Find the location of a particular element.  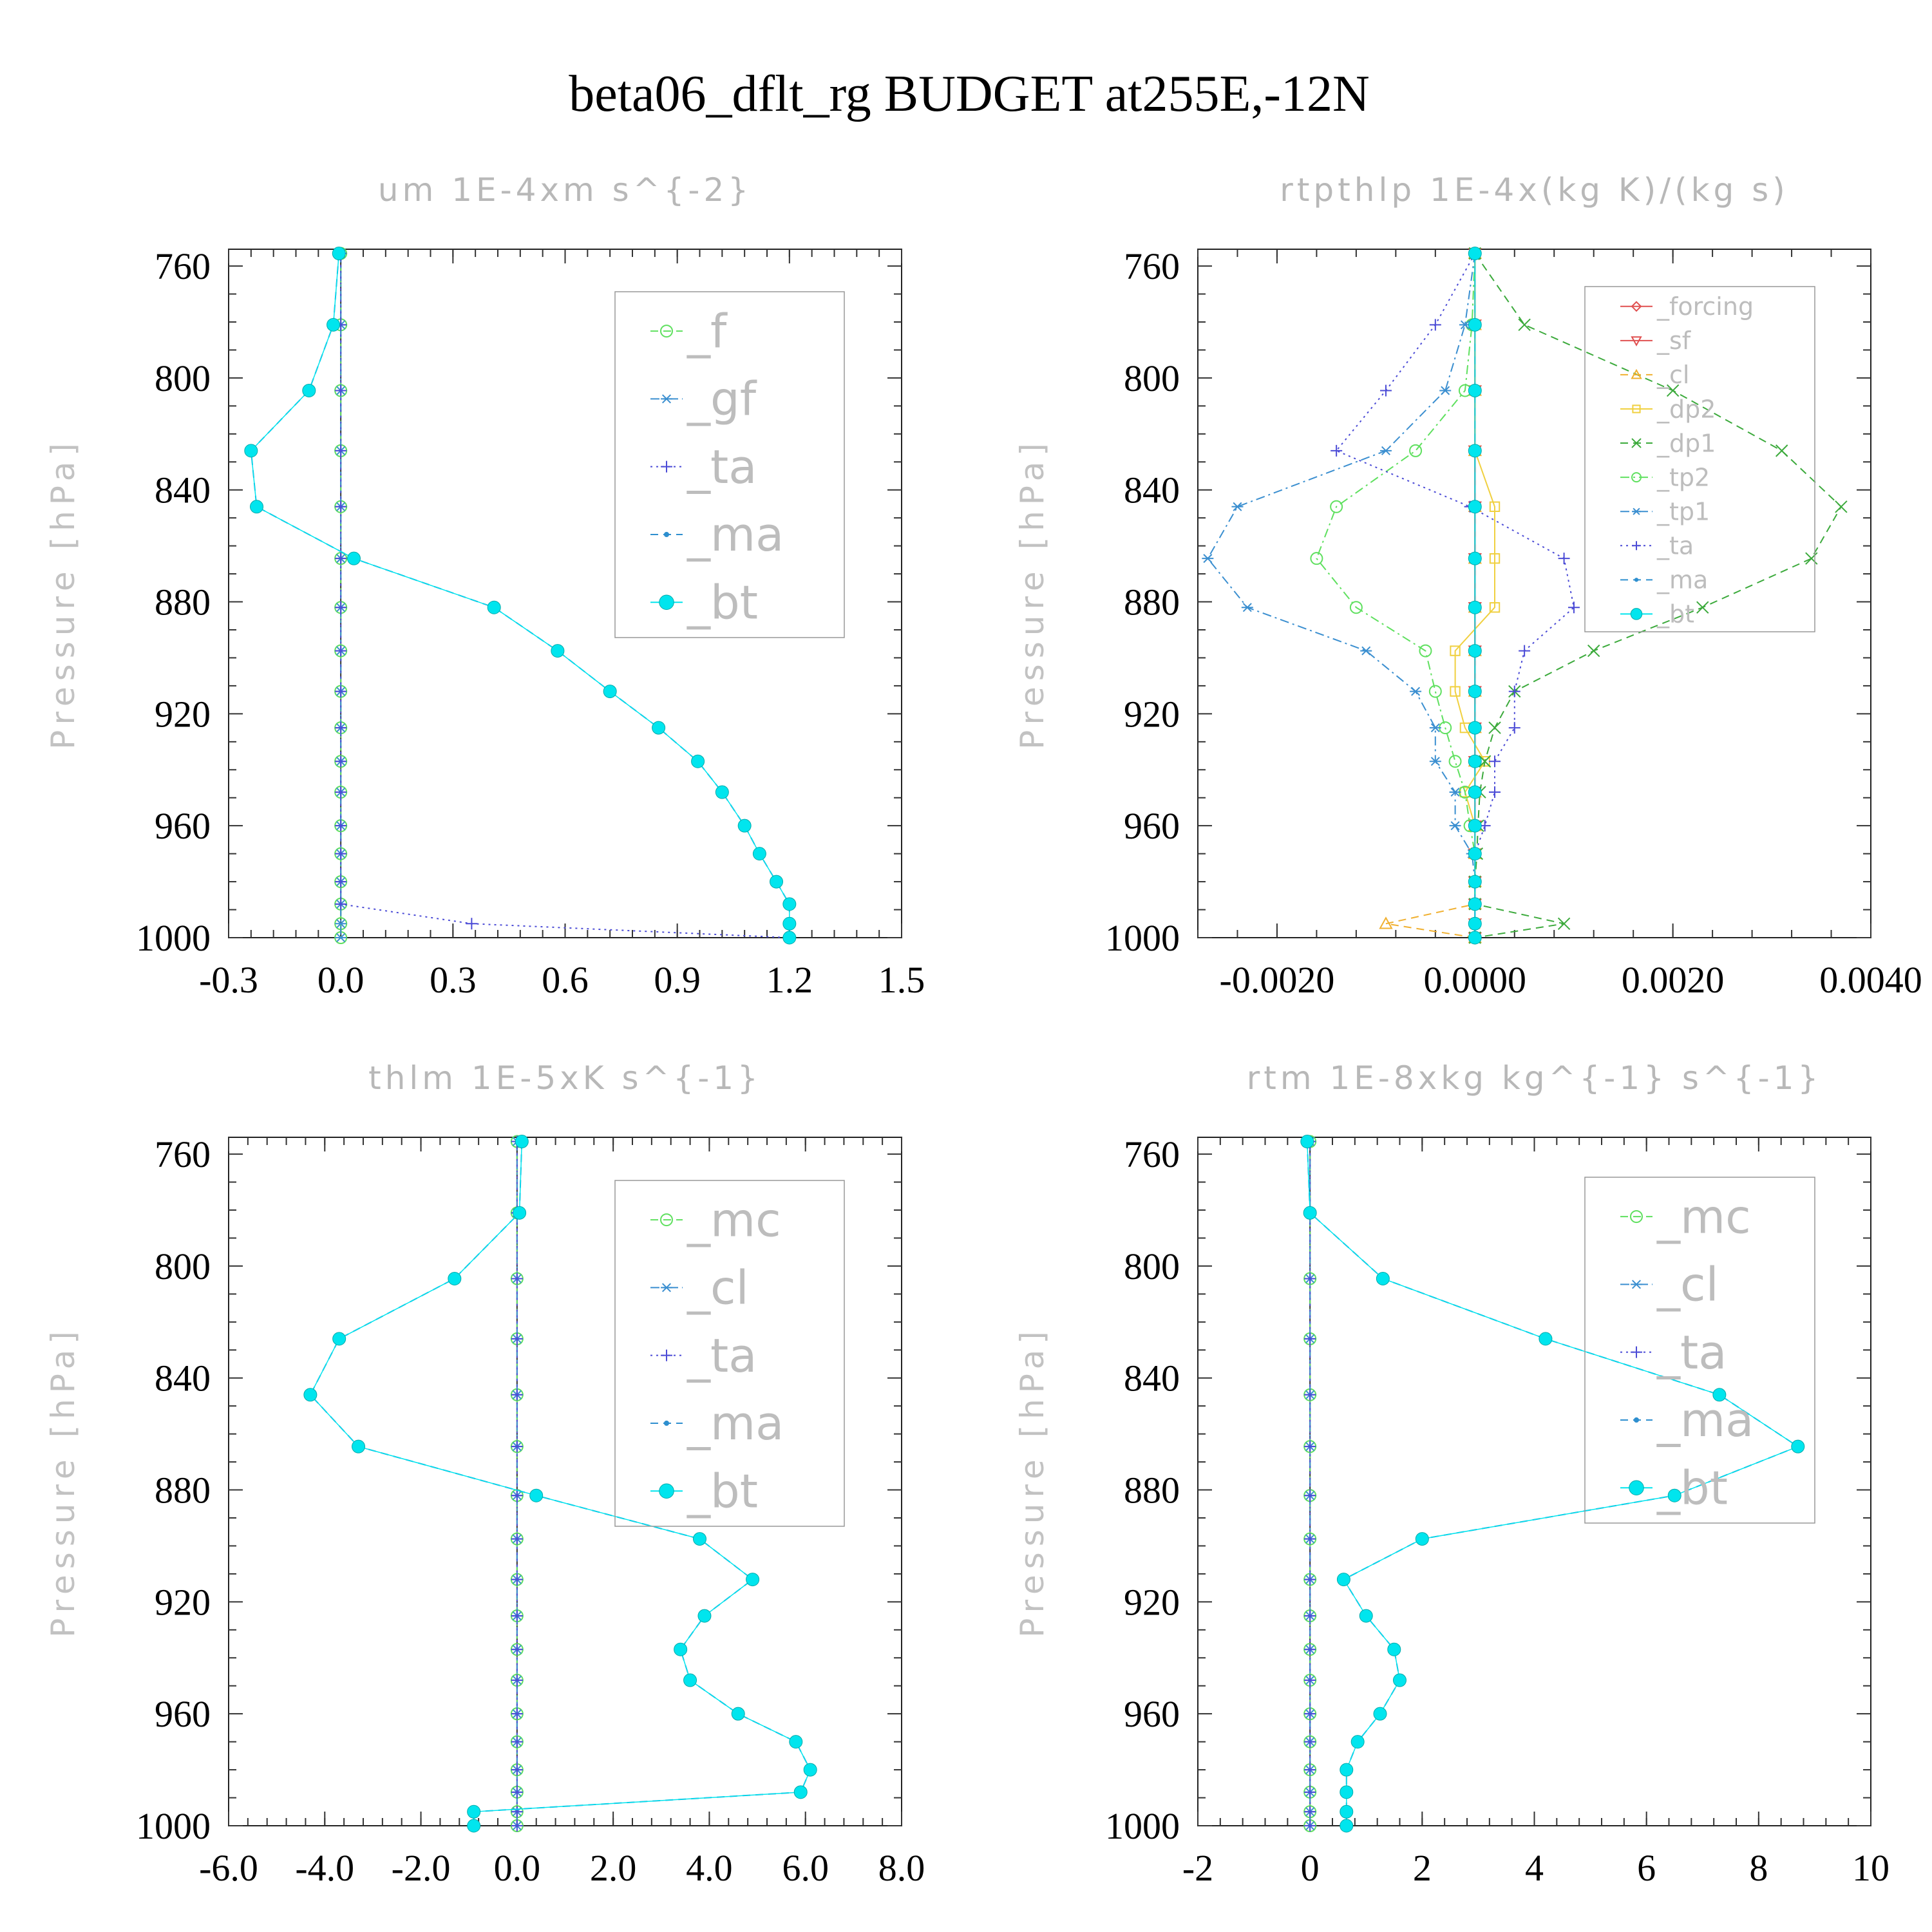

x-tick-label: 4 is located at coordinates (1535, 1868).